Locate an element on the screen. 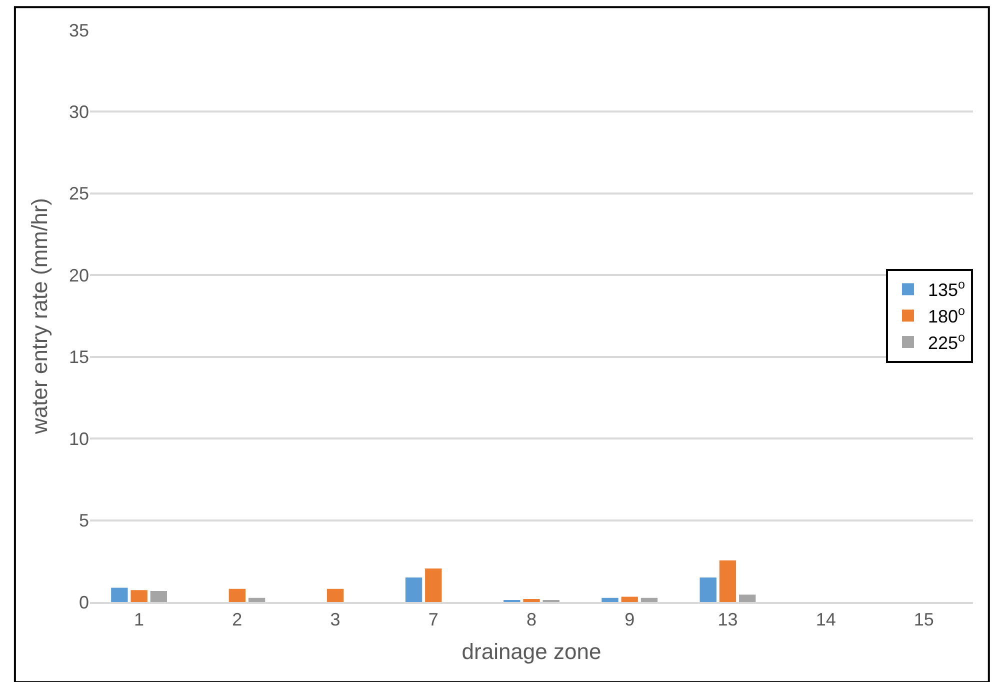  x-tick-label: 7 is located at coordinates (433, 620).